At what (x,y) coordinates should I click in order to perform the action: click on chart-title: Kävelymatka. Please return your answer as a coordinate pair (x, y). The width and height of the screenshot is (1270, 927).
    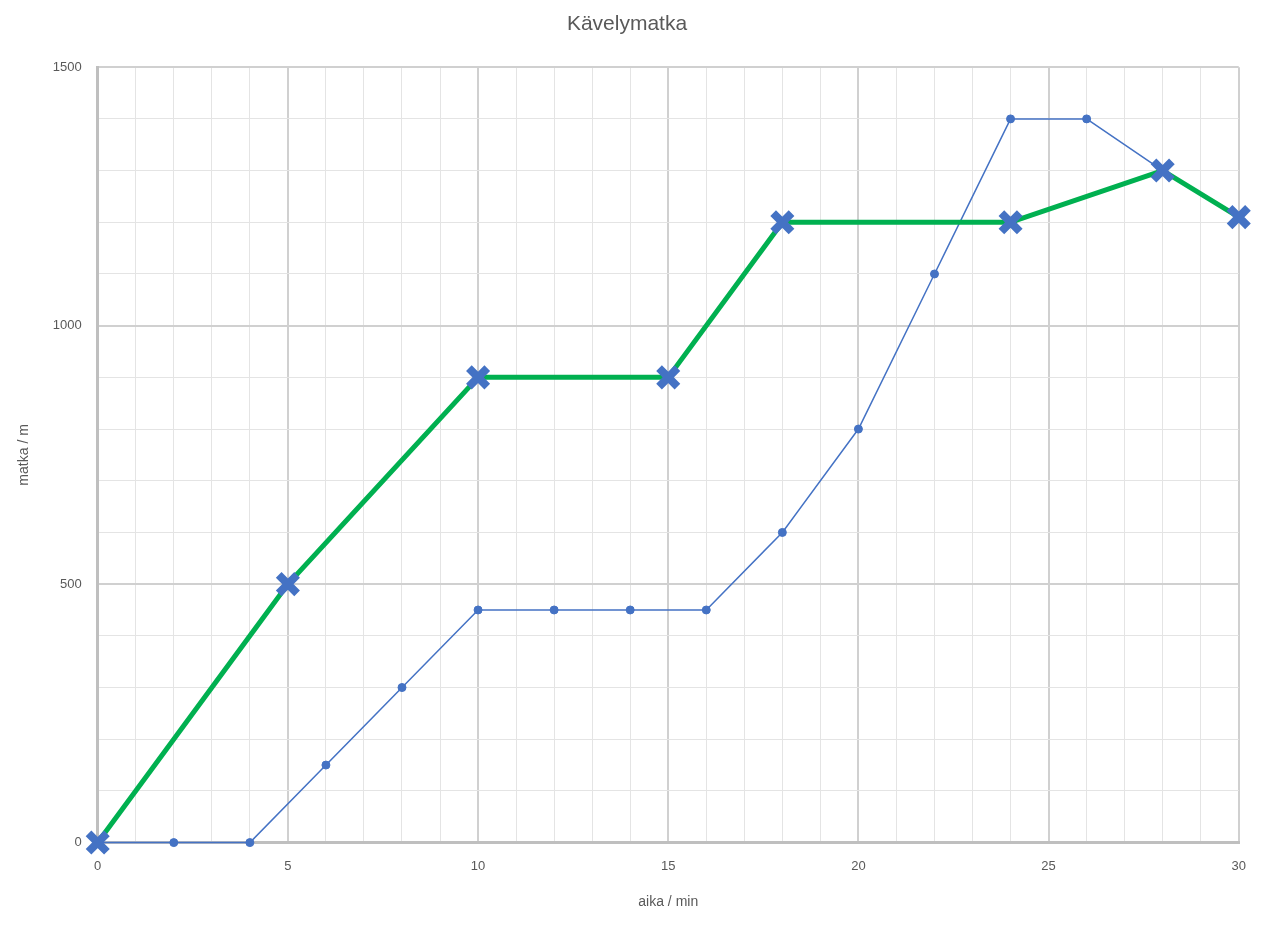
    Looking at the image, I should click on (627, 23).